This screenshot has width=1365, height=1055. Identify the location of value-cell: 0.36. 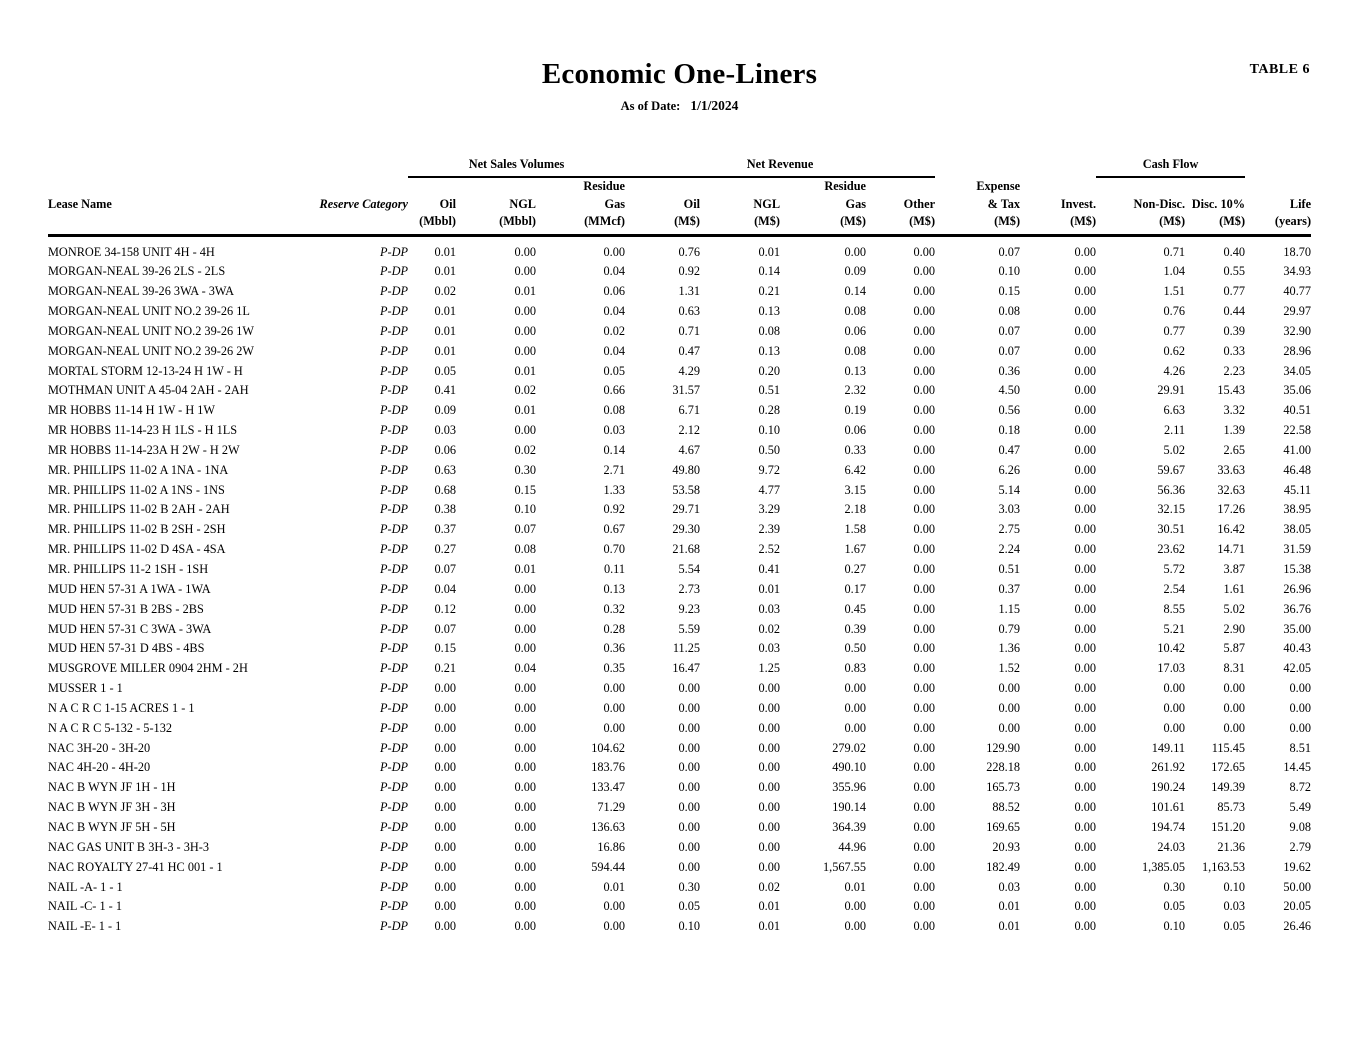
(614, 648).